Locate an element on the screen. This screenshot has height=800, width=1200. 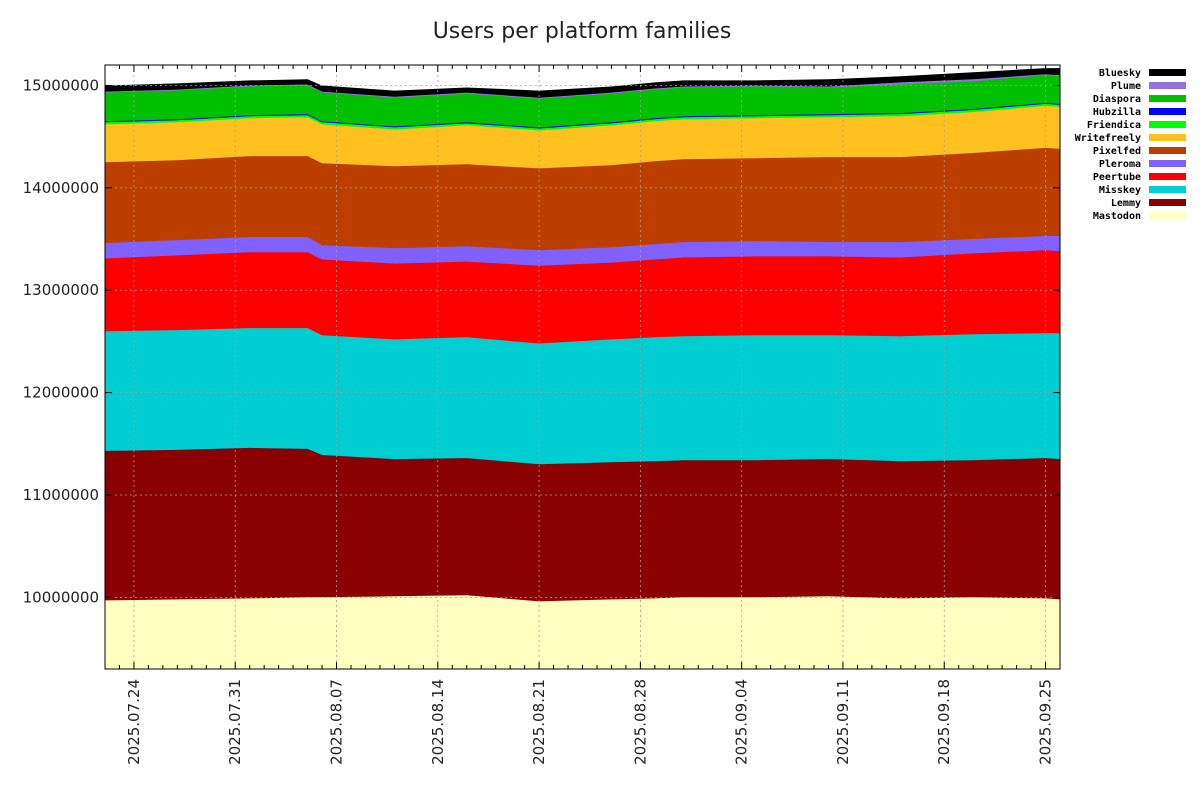
x-tick-label: 2025.08.14 is located at coordinates (438, 722).